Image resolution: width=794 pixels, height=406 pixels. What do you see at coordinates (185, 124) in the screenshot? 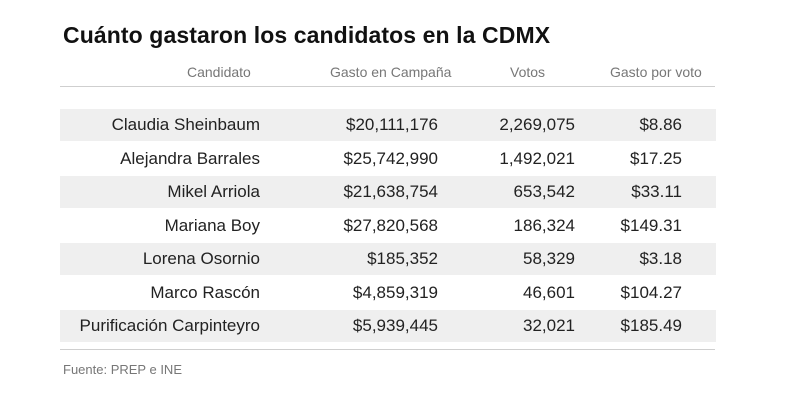
I see `cell-candidato: Claudia Sheinbaum` at bounding box center [185, 124].